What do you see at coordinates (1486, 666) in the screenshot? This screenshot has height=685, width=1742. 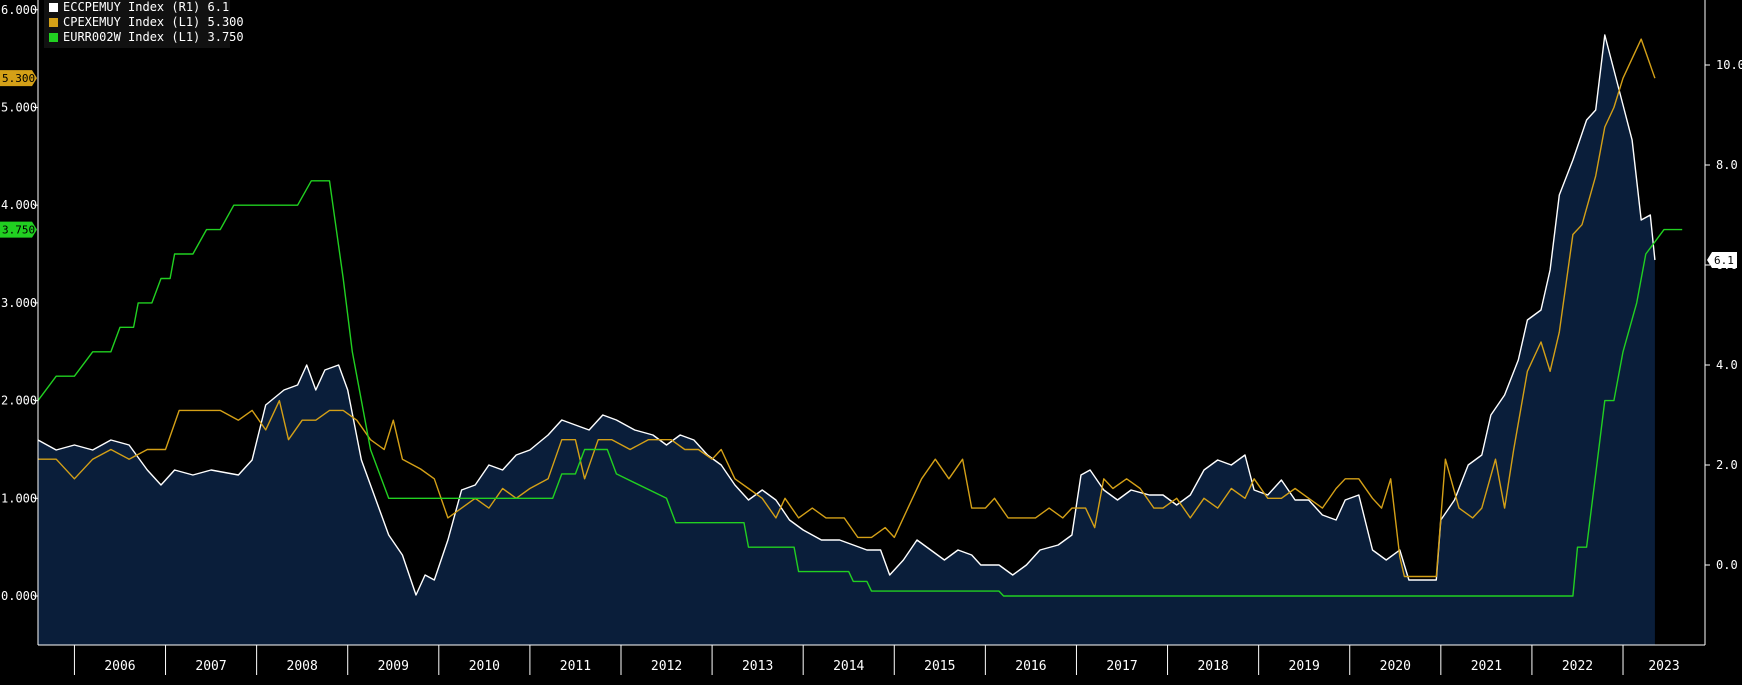 I see `x-tick-label: 2021` at bounding box center [1486, 666].